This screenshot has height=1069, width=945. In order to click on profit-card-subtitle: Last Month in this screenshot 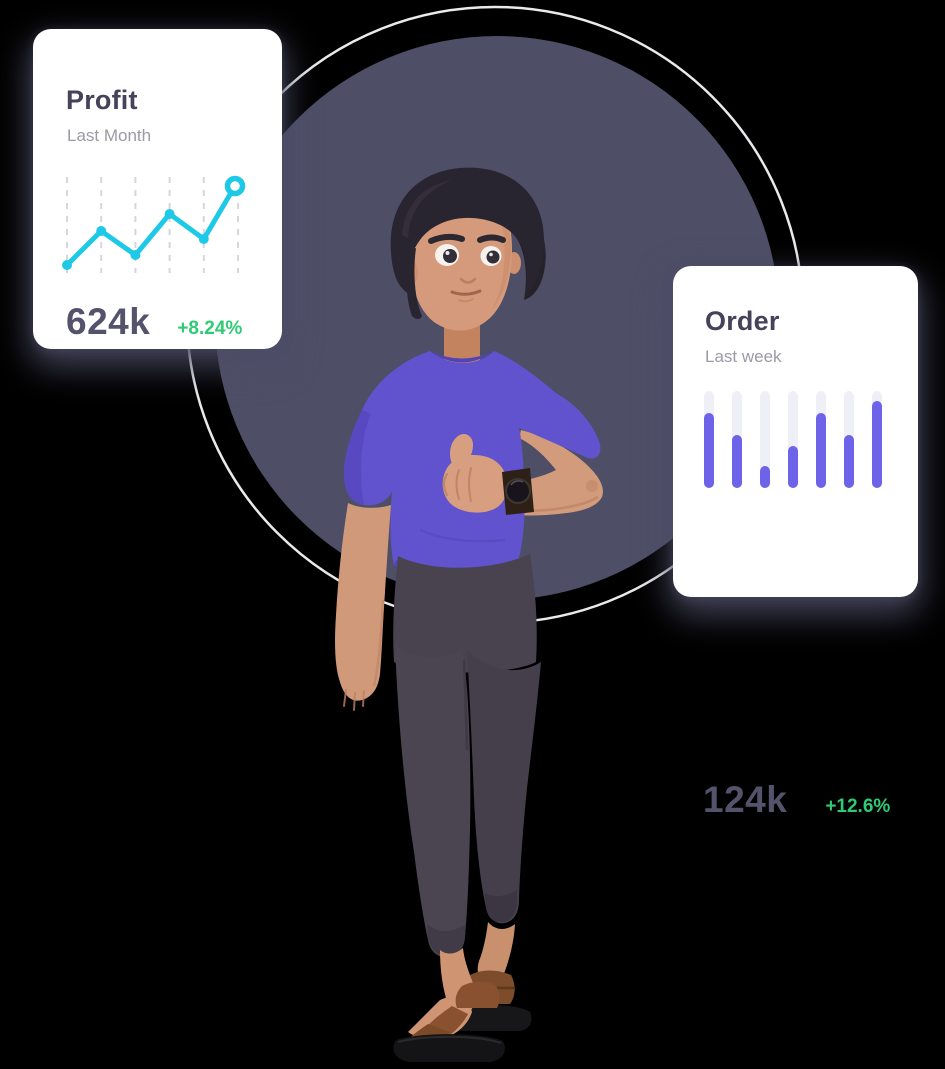, I will do `click(109, 135)`.